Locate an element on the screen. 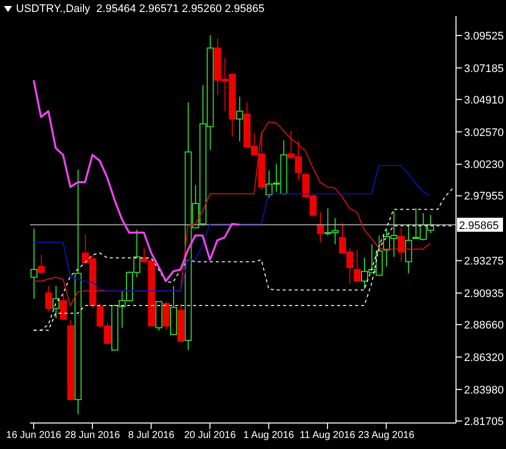 The width and height of the screenshot is (506, 449). y-tick-label: 3.00230 is located at coordinates (484, 165).